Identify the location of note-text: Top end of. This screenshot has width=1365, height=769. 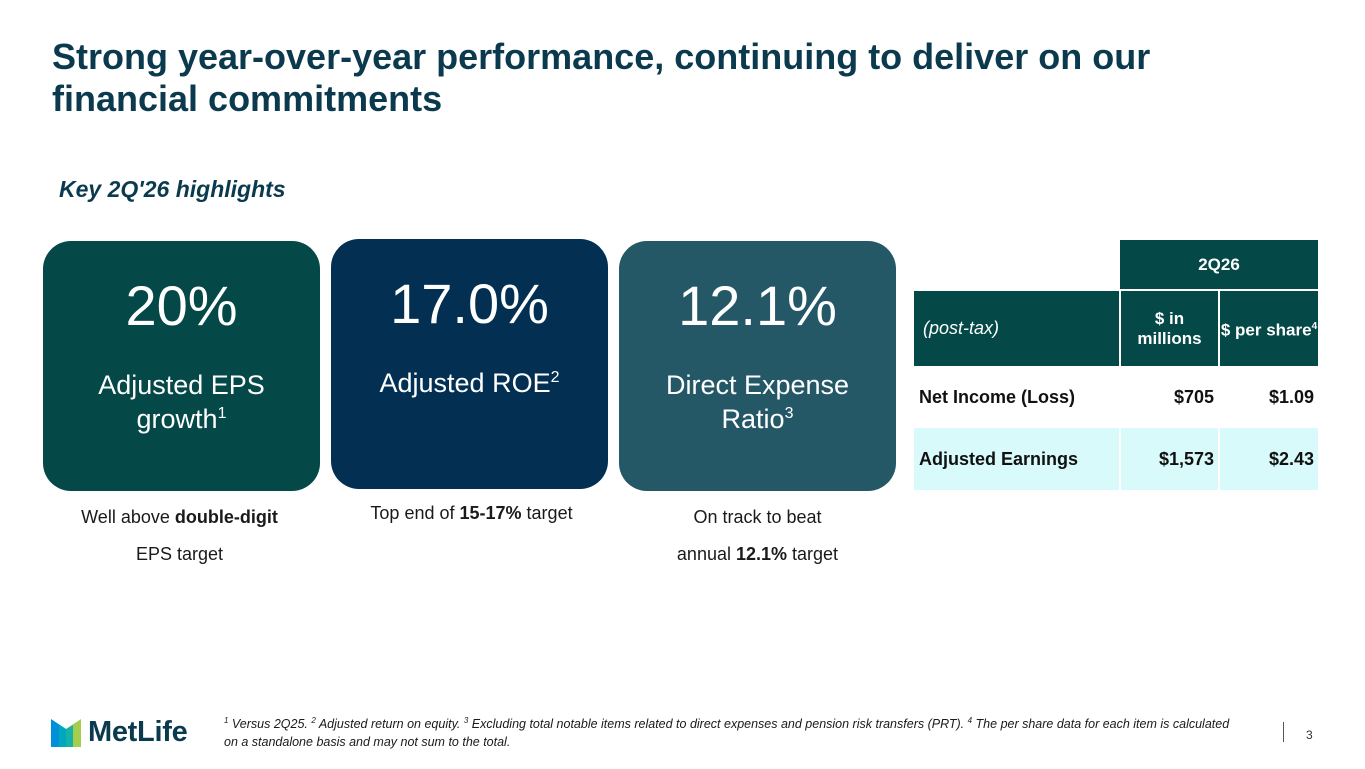
(415, 513).